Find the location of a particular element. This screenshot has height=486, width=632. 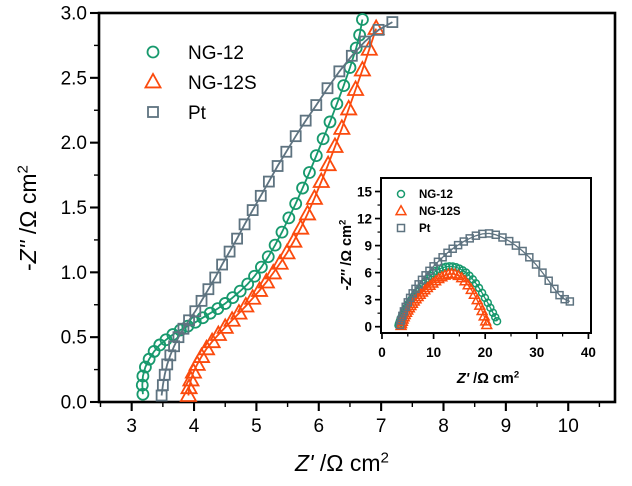

x-tick-label: 20 is located at coordinates (485, 352).